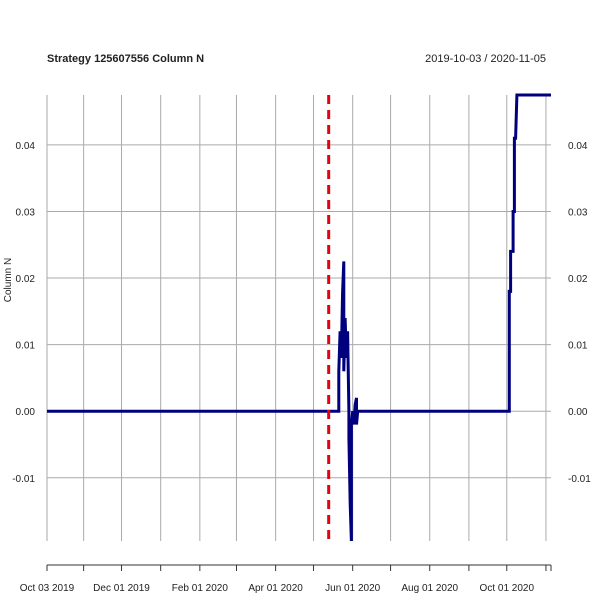  What do you see at coordinates (275, 588) in the screenshot?
I see `x-tick-label: Apr 01 2020` at bounding box center [275, 588].